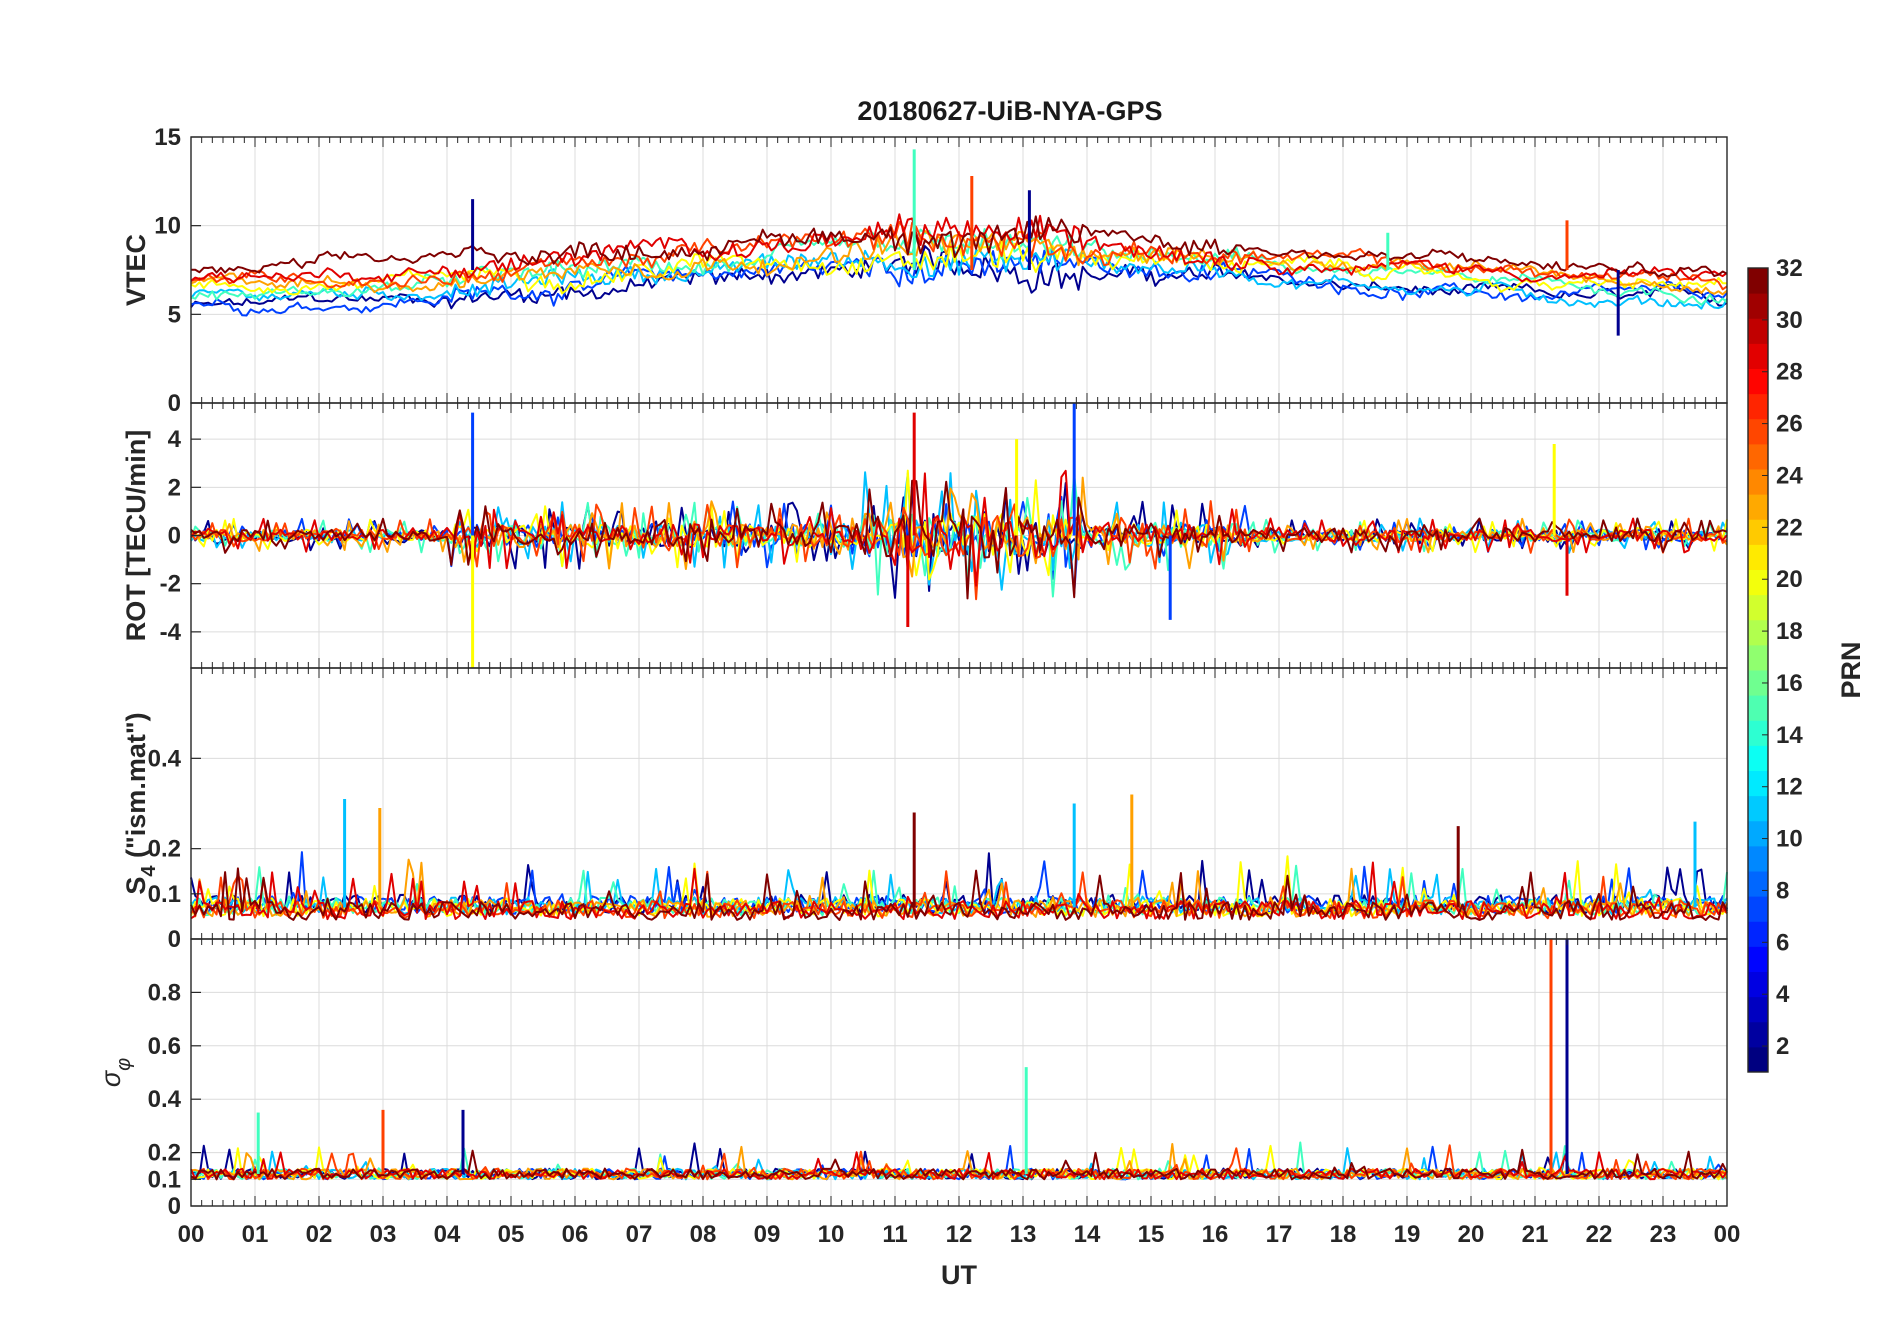 This screenshot has height=1330, width=1902. I want to click on x-tick-label: 02, so click(319, 1234).